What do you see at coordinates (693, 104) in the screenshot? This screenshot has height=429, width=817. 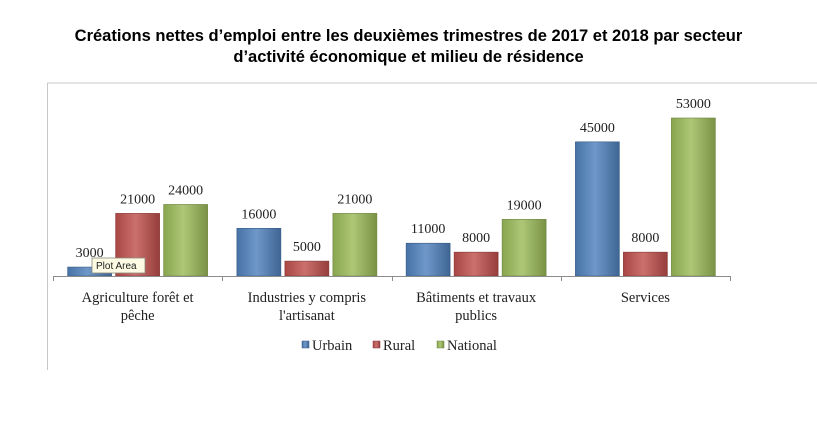 I see `data-label-national-3: 53000` at bounding box center [693, 104].